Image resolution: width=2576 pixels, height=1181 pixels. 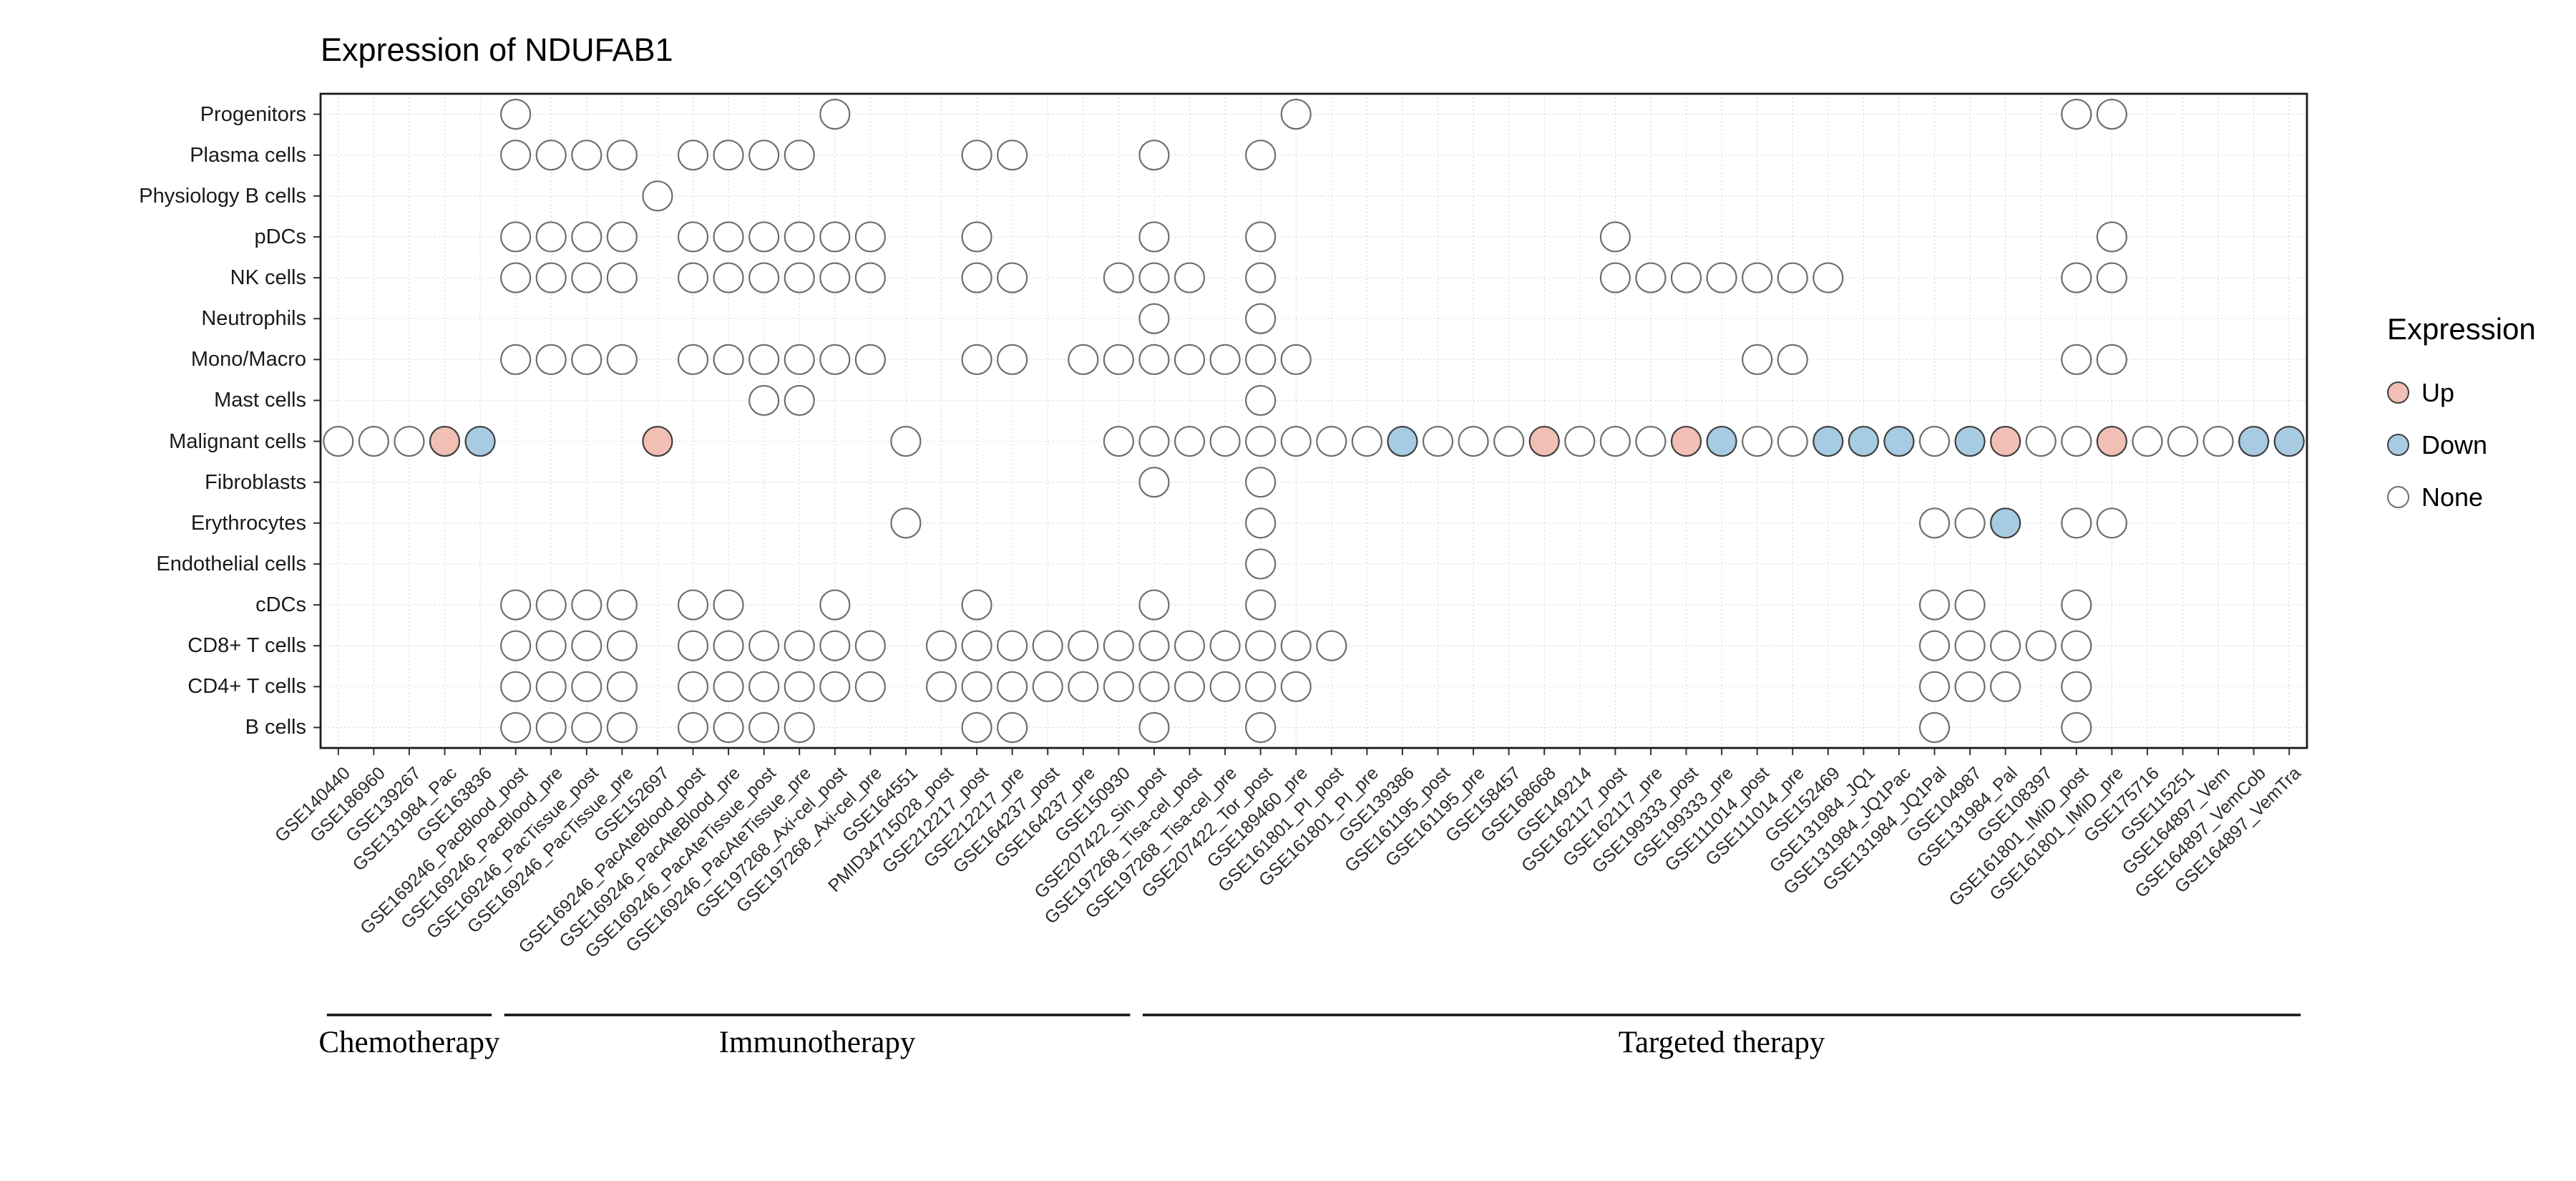 What do you see at coordinates (248, 523) in the screenshot?
I see `y-axis-label: Erythrocytes` at bounding box center [248, 523].